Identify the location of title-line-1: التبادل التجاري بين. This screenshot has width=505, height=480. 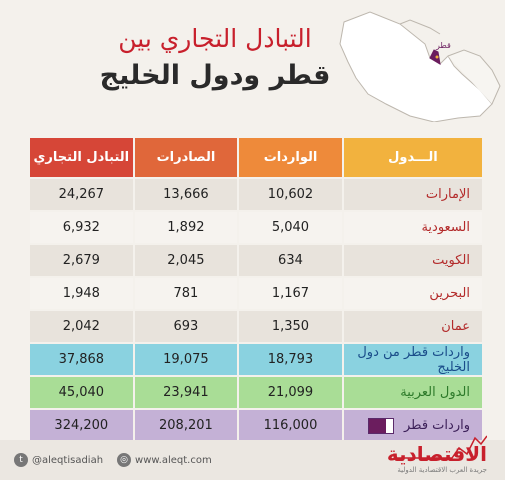
(215, 38).